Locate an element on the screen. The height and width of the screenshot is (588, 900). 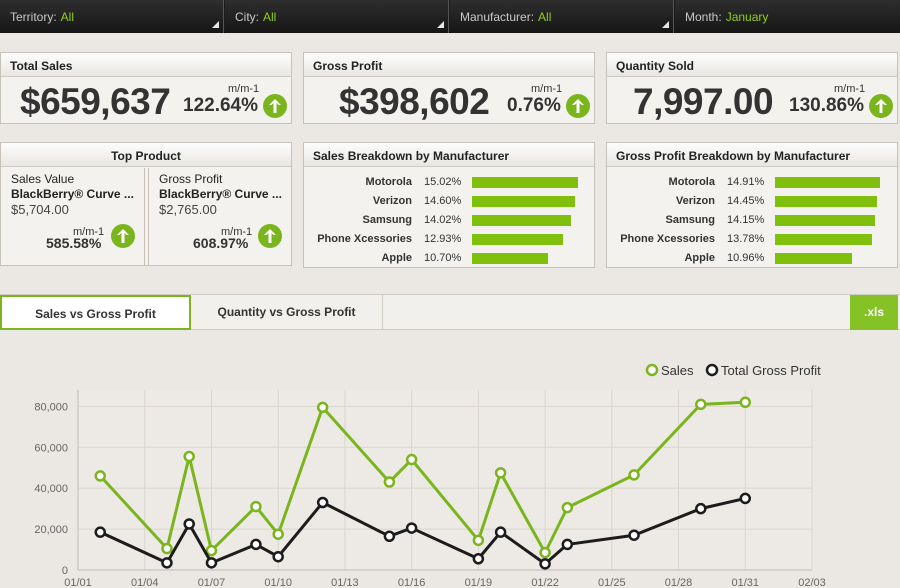
month-filter: Month: January is located at coordinates (787, 16).